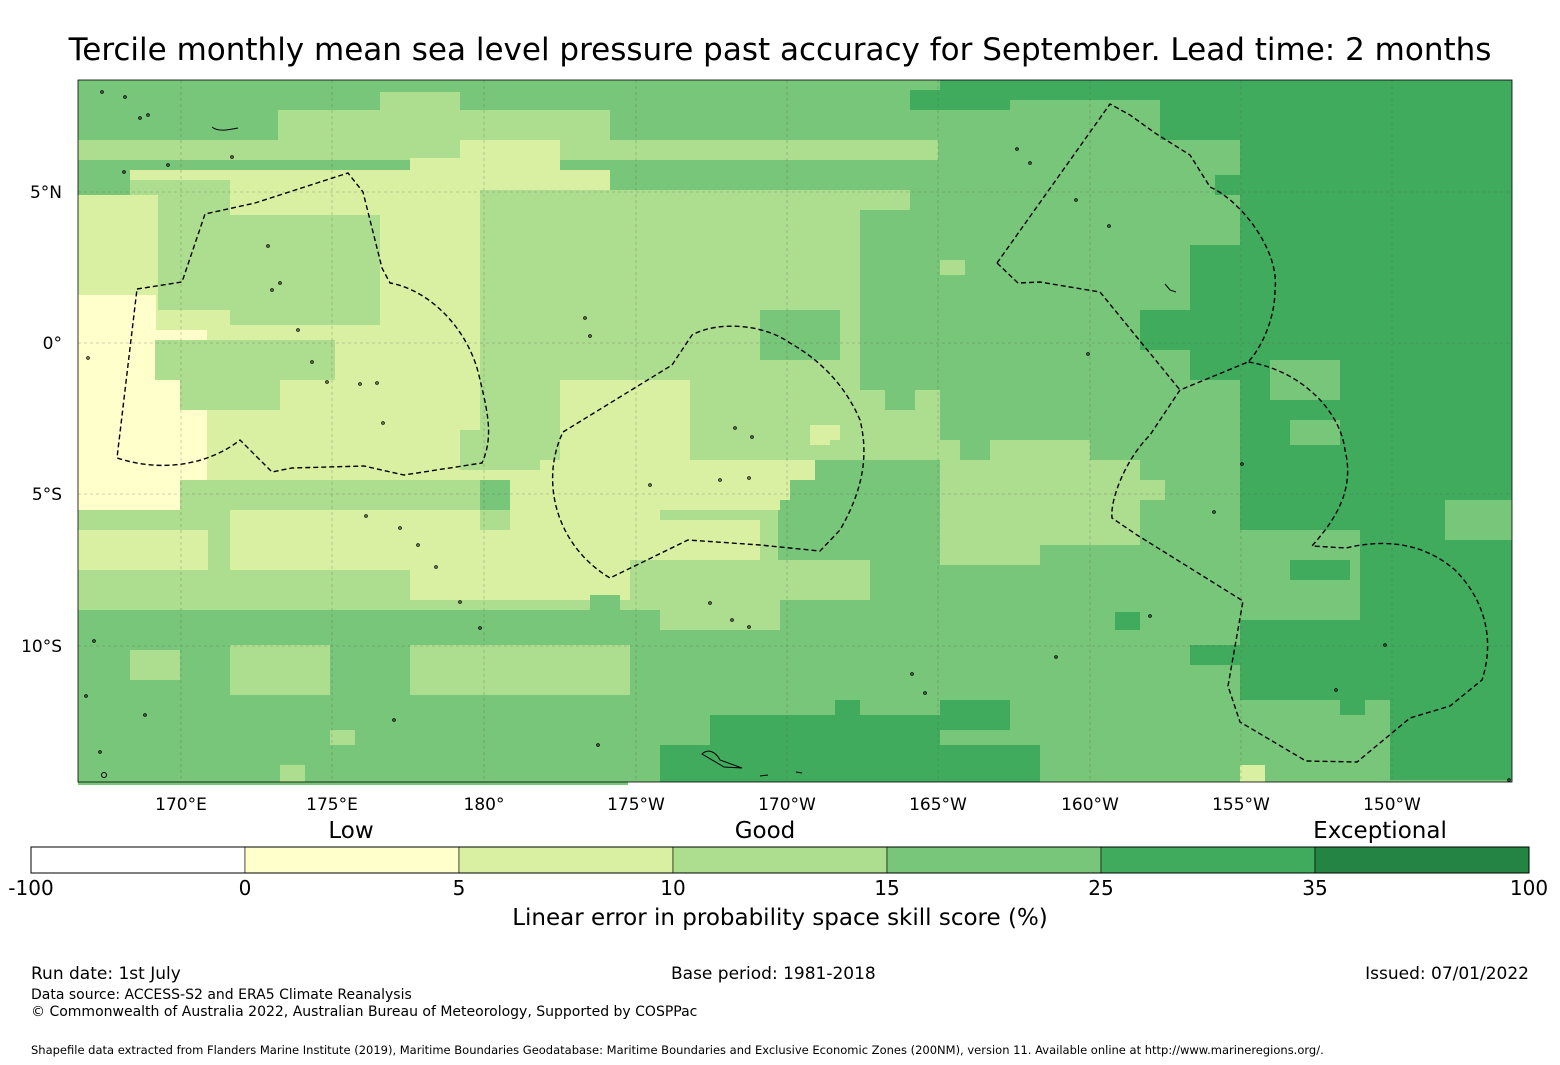  What do you see at coordinates (459, 888) in the screenshot?
I see `colorbar-tick: 5` at bounding box center [459, 888].